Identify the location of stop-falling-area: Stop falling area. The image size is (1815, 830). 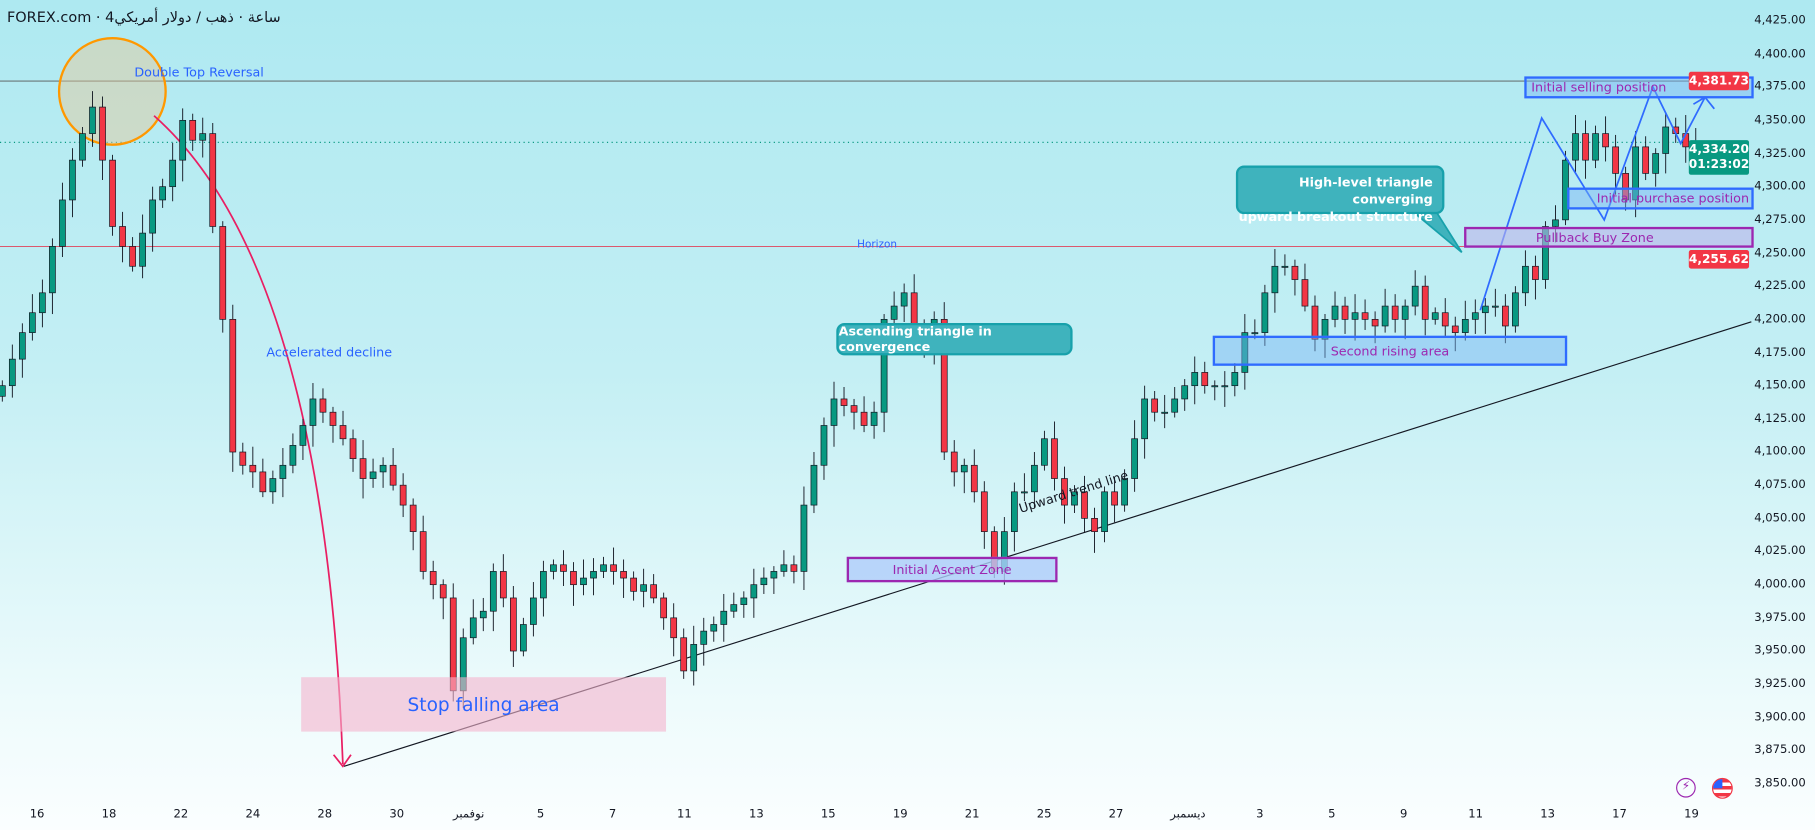
(484, 704).